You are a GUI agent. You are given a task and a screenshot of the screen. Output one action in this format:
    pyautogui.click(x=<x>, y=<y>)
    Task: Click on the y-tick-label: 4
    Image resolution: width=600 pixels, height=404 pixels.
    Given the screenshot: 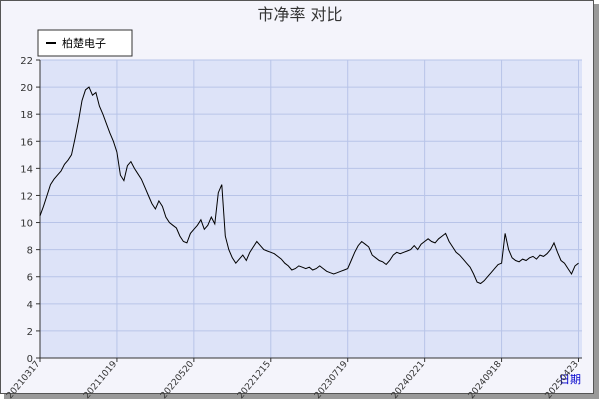 What is the action you would take?
    pyautogui.click(x=30, y=305)
    